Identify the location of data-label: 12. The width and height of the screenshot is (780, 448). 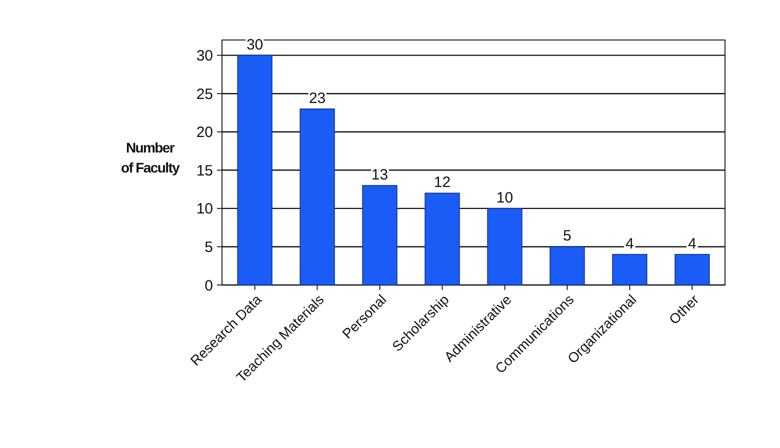
(442, 183).